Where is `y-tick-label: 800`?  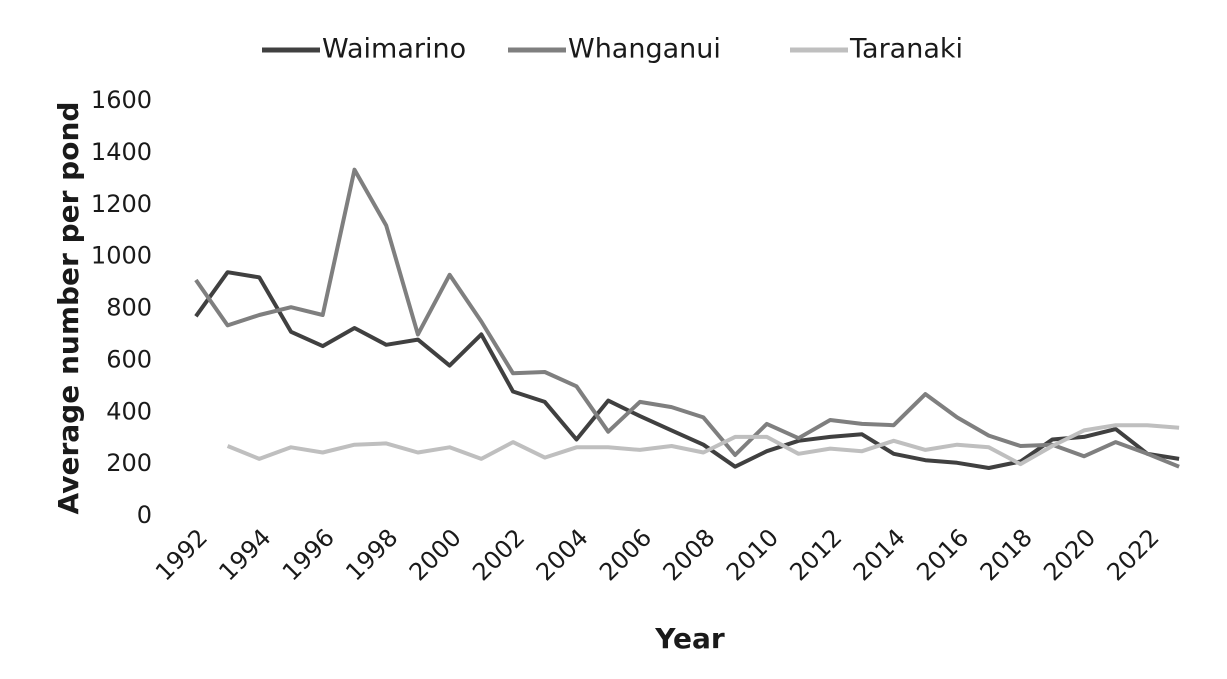 y-tick-label: 800 is located at coordinates (129, 308).